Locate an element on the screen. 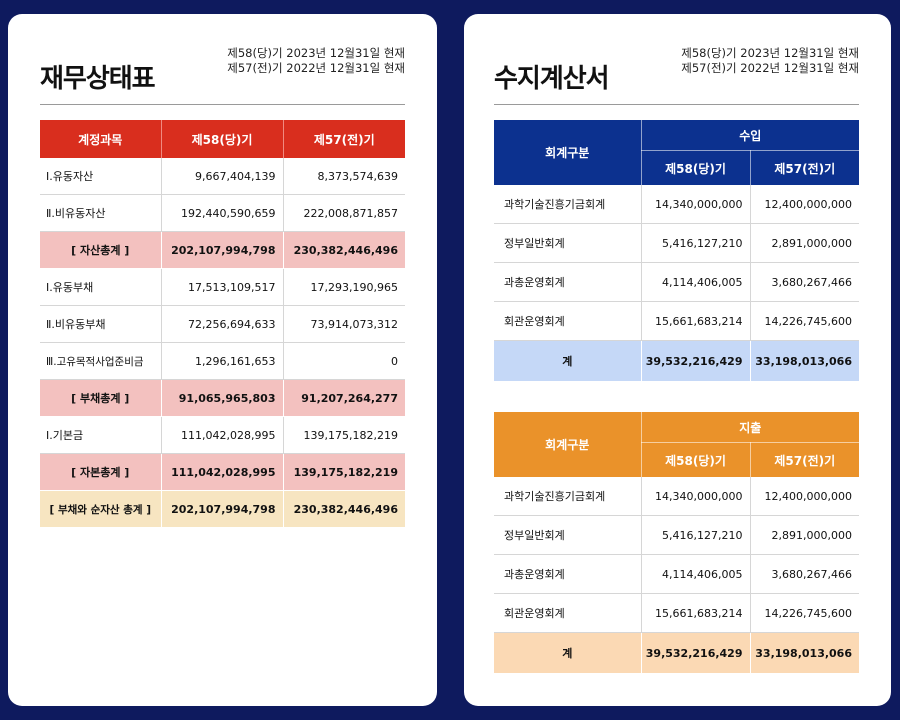 This screenshot has height=720, width=900. total-row: [ 자본총계 ] 111,042,028,995 139,175,182,219 is located at coordinates (222, 472).